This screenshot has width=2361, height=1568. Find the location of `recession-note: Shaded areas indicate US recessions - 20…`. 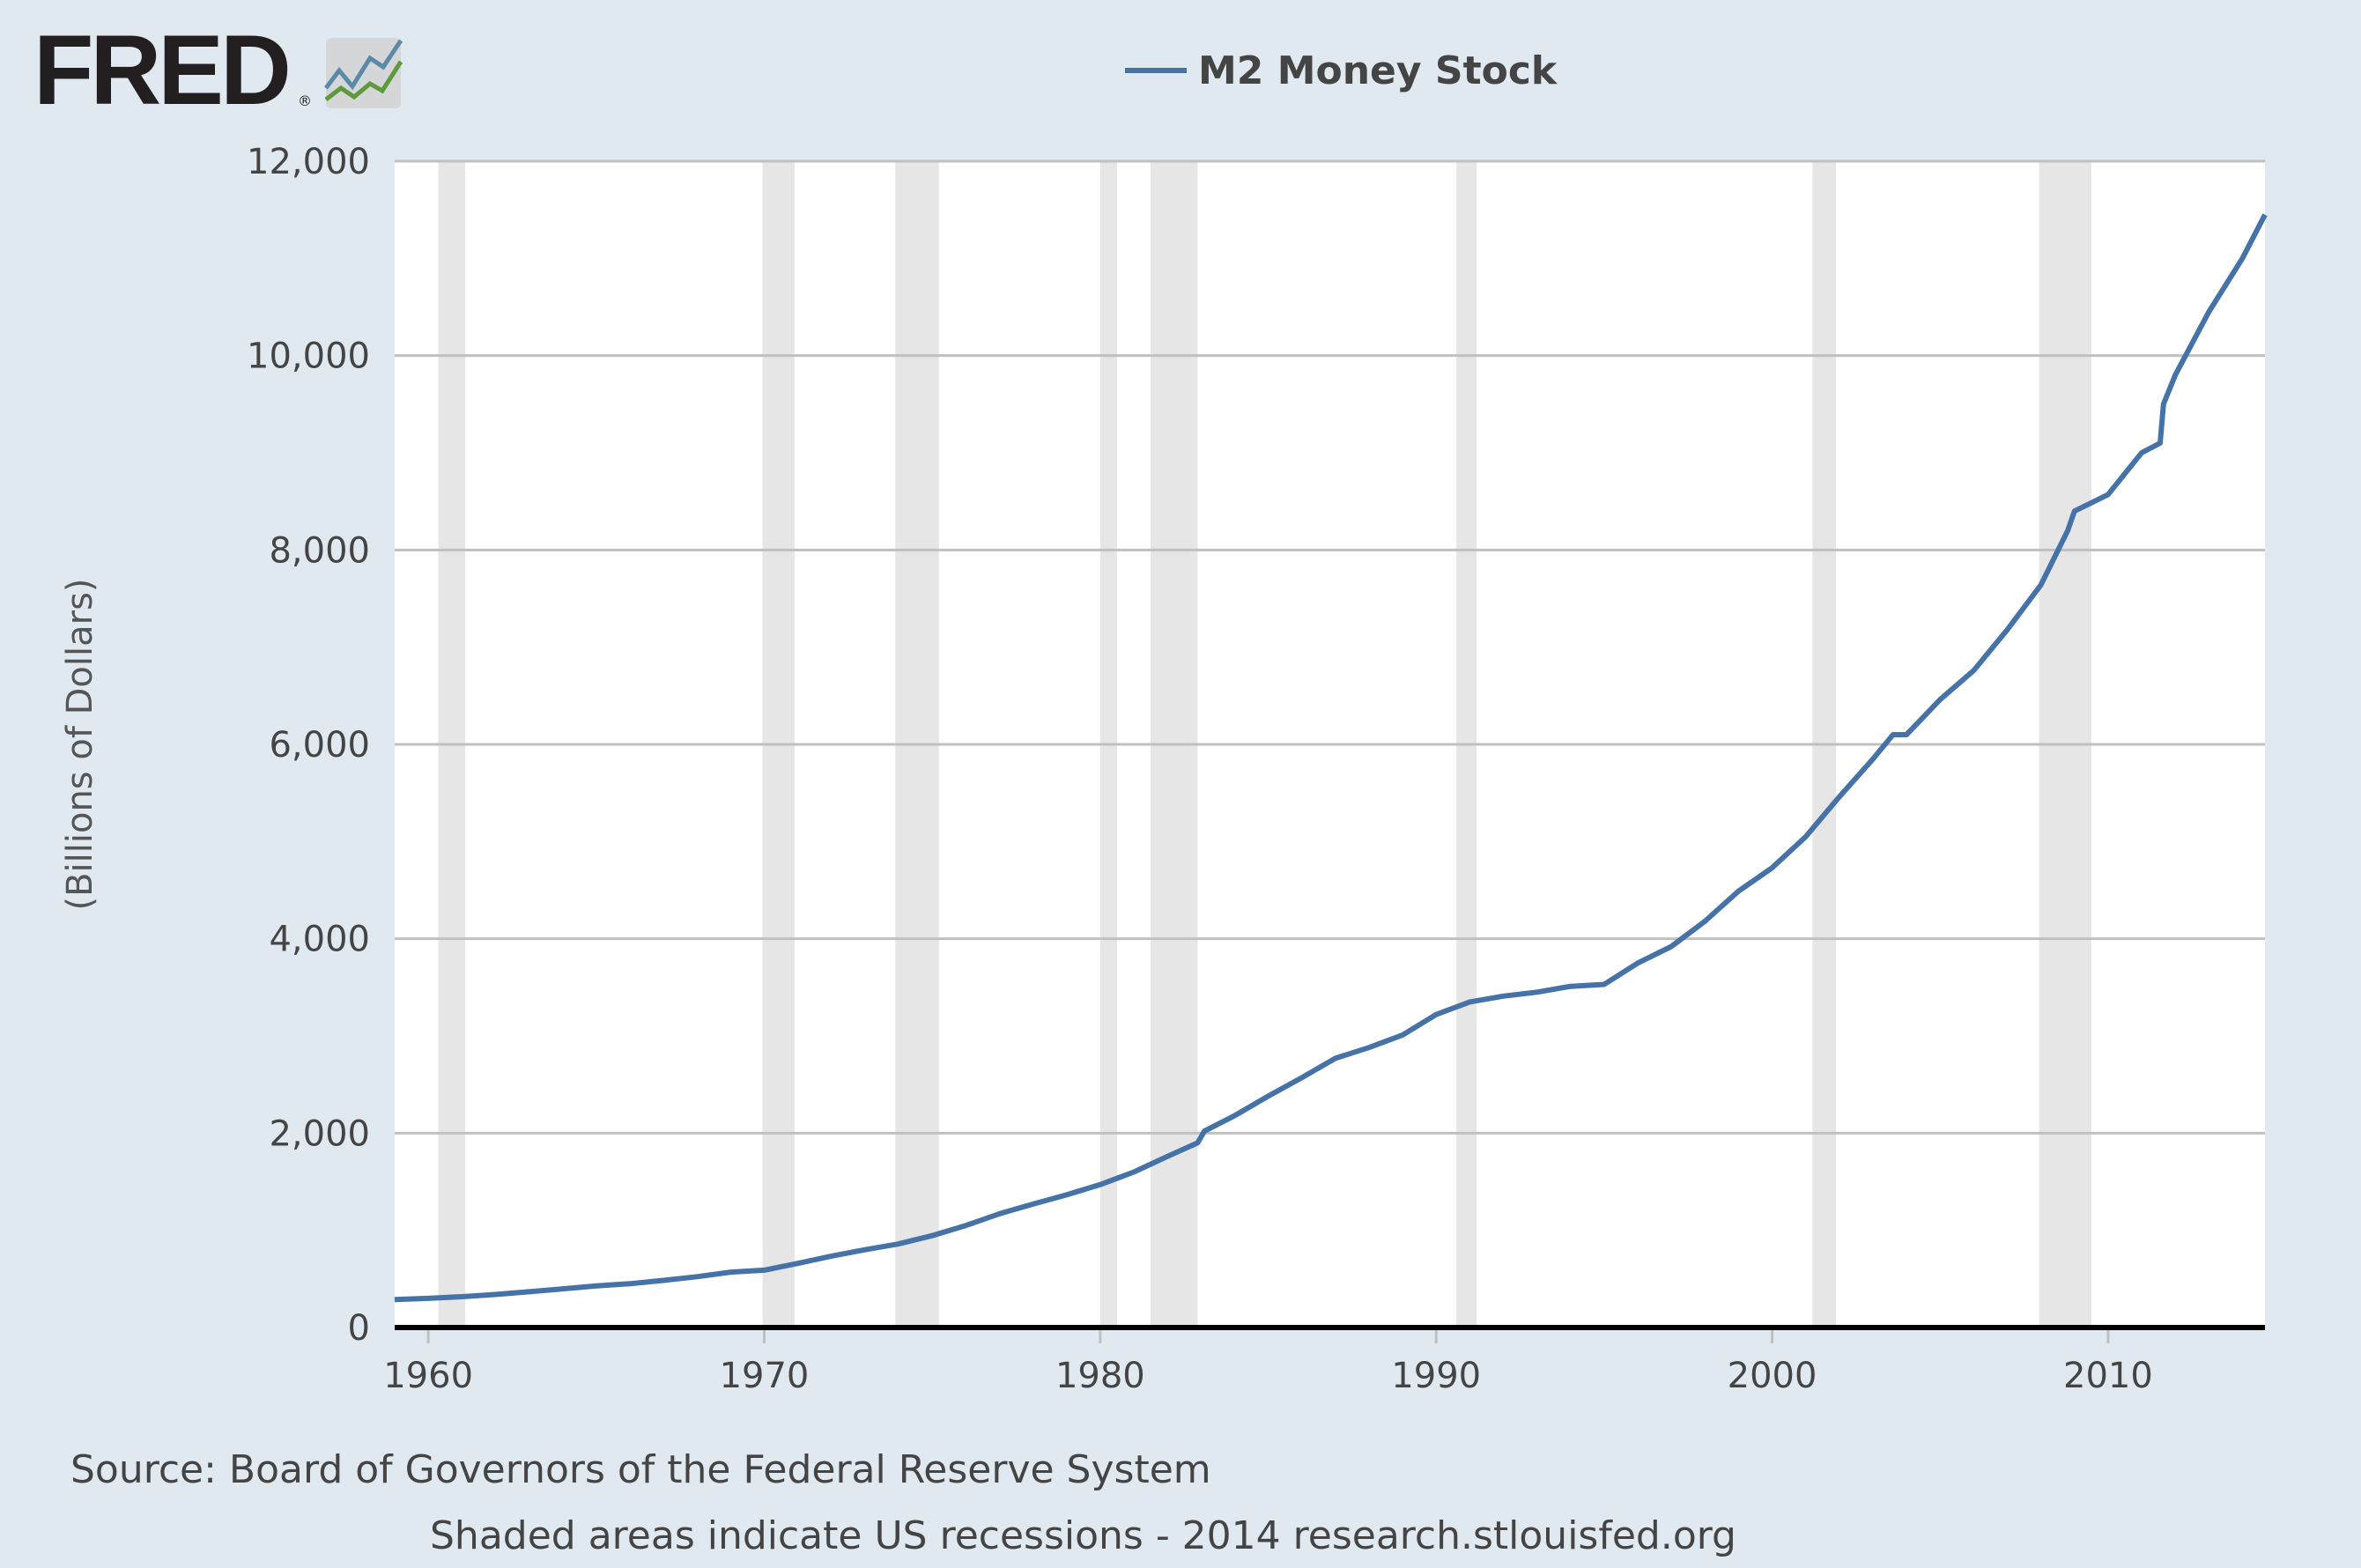

recession-note: Shaded areas indicate US recessions - 20… is located at coordinates (1083, 1535).